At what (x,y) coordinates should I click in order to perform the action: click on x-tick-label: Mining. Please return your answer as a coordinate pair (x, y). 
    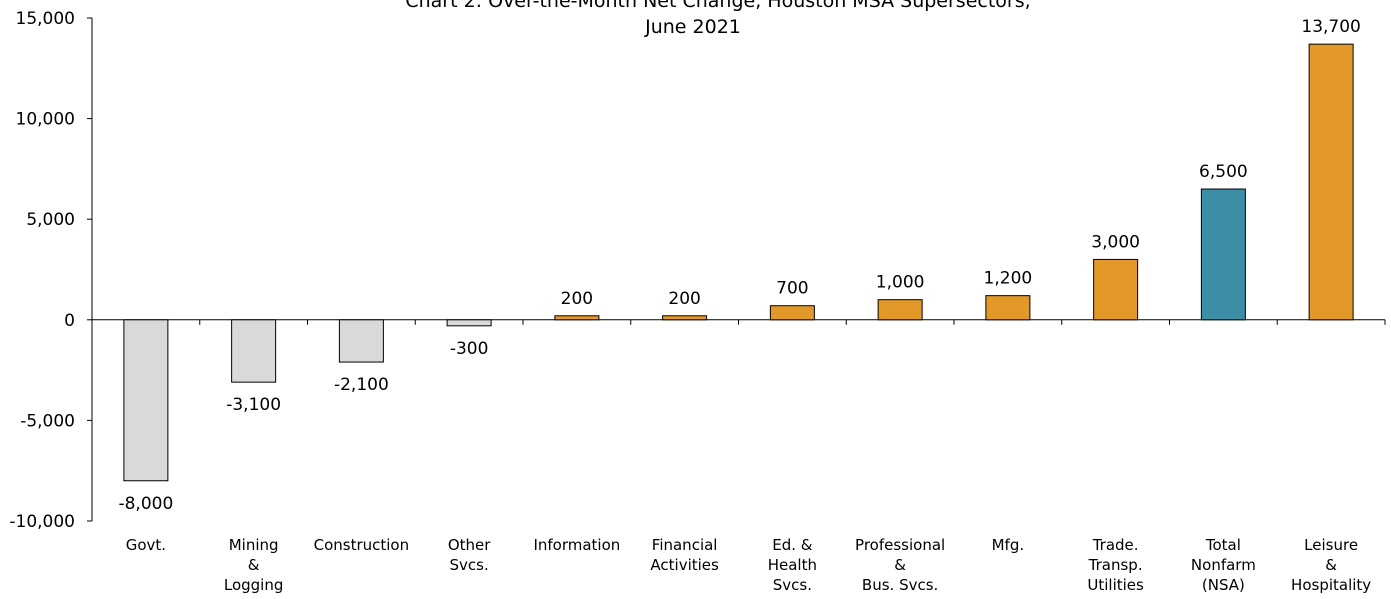
    Looking at the image, I should click on (254, 545).